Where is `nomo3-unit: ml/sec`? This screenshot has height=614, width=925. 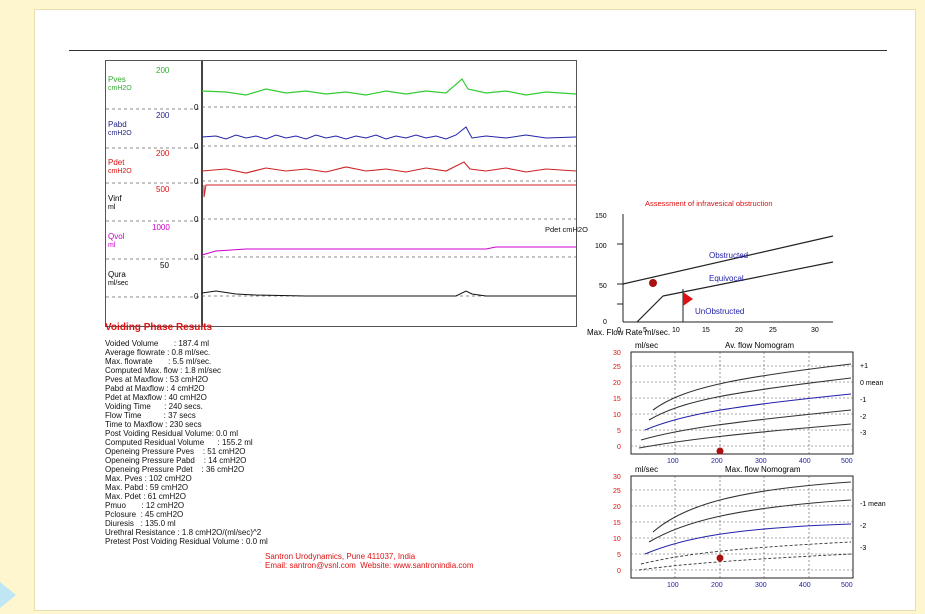 nomo3-unit: ml/sec is located at coordinates (646, 469).